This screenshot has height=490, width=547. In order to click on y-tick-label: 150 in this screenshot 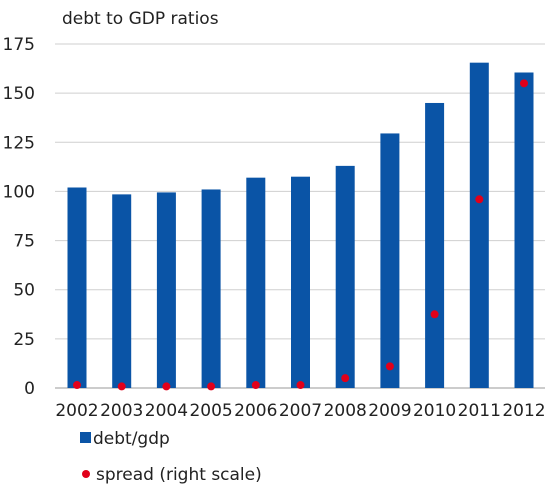, I will do `click(19, 94)`.